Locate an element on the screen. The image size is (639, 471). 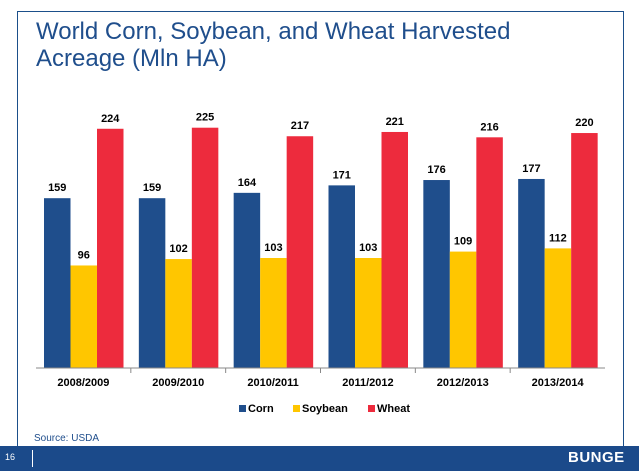
data-label-corn: 177 is located at coordinates (531, 169).